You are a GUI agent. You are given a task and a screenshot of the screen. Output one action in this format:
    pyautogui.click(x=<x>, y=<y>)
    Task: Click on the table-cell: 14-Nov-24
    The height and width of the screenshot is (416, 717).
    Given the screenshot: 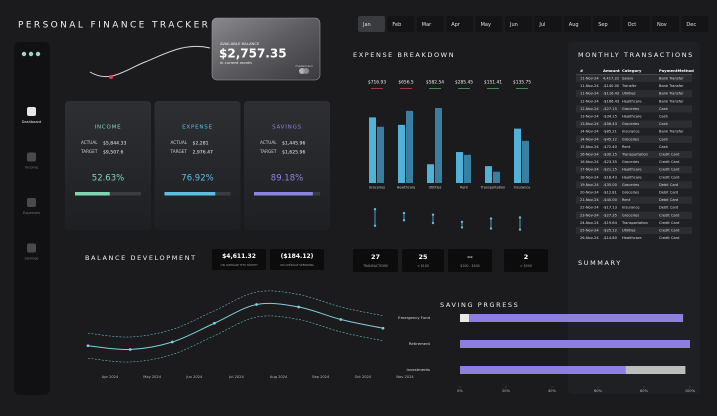 What is the action you would take?
    pyautogui.click(x=589, y=132)
    